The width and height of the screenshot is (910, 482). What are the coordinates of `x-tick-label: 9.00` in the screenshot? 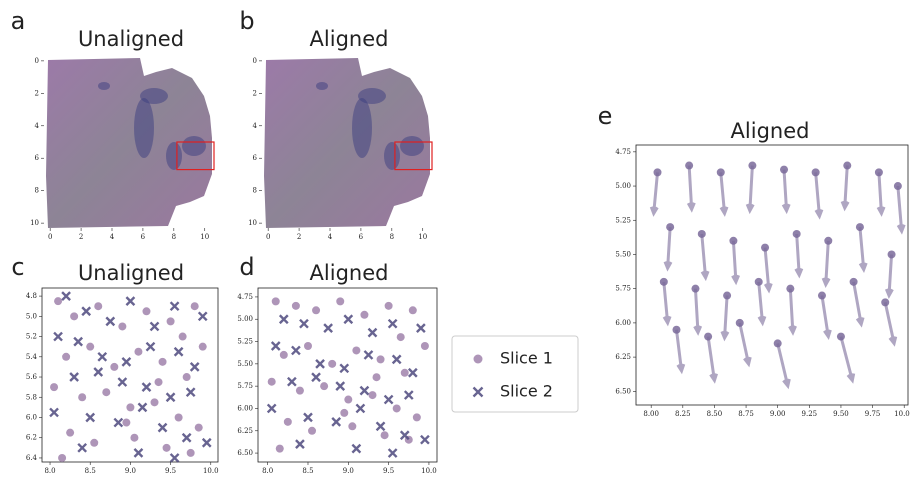 It's located at (778, 414).